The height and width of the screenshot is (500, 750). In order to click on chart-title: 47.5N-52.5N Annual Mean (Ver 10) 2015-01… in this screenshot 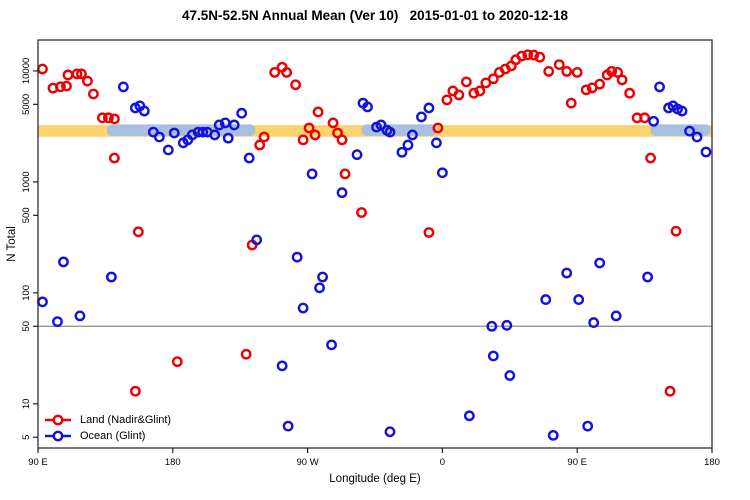, I will do `click(375, 15)`.